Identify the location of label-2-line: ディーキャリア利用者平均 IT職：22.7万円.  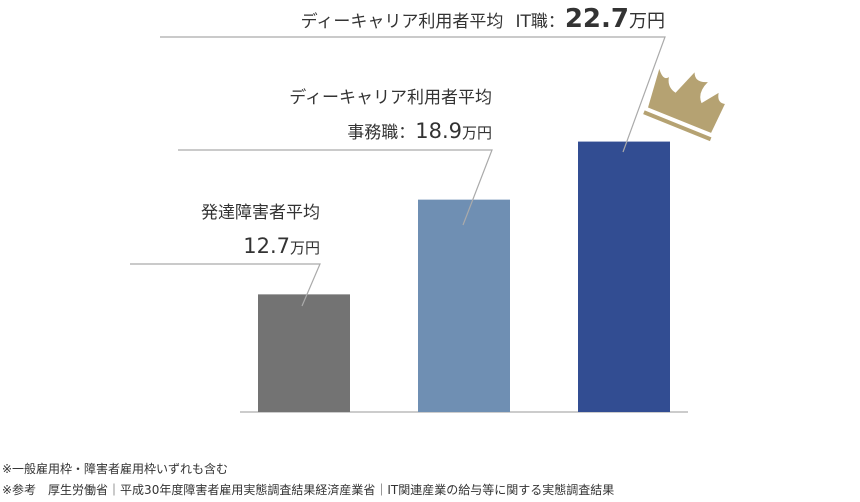
(483, 19).